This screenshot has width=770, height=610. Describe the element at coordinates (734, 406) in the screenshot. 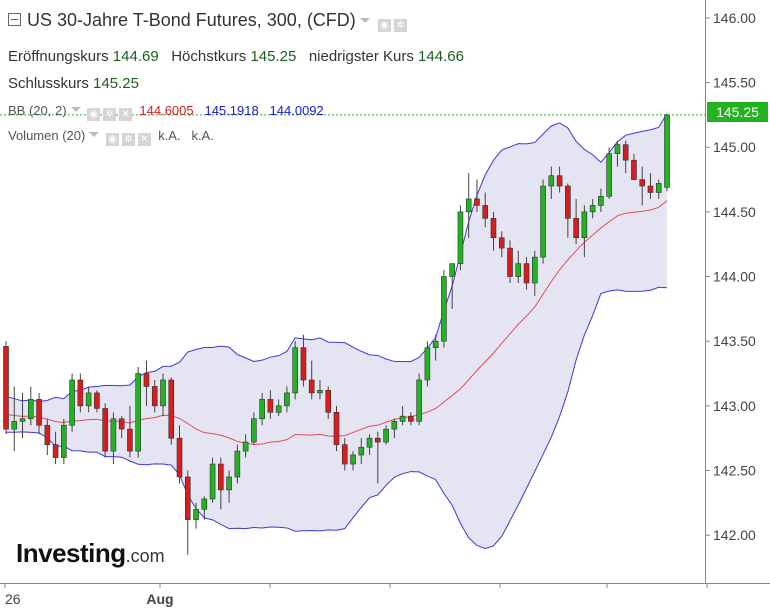

I see `y-tick-label: 143.00` at that location.